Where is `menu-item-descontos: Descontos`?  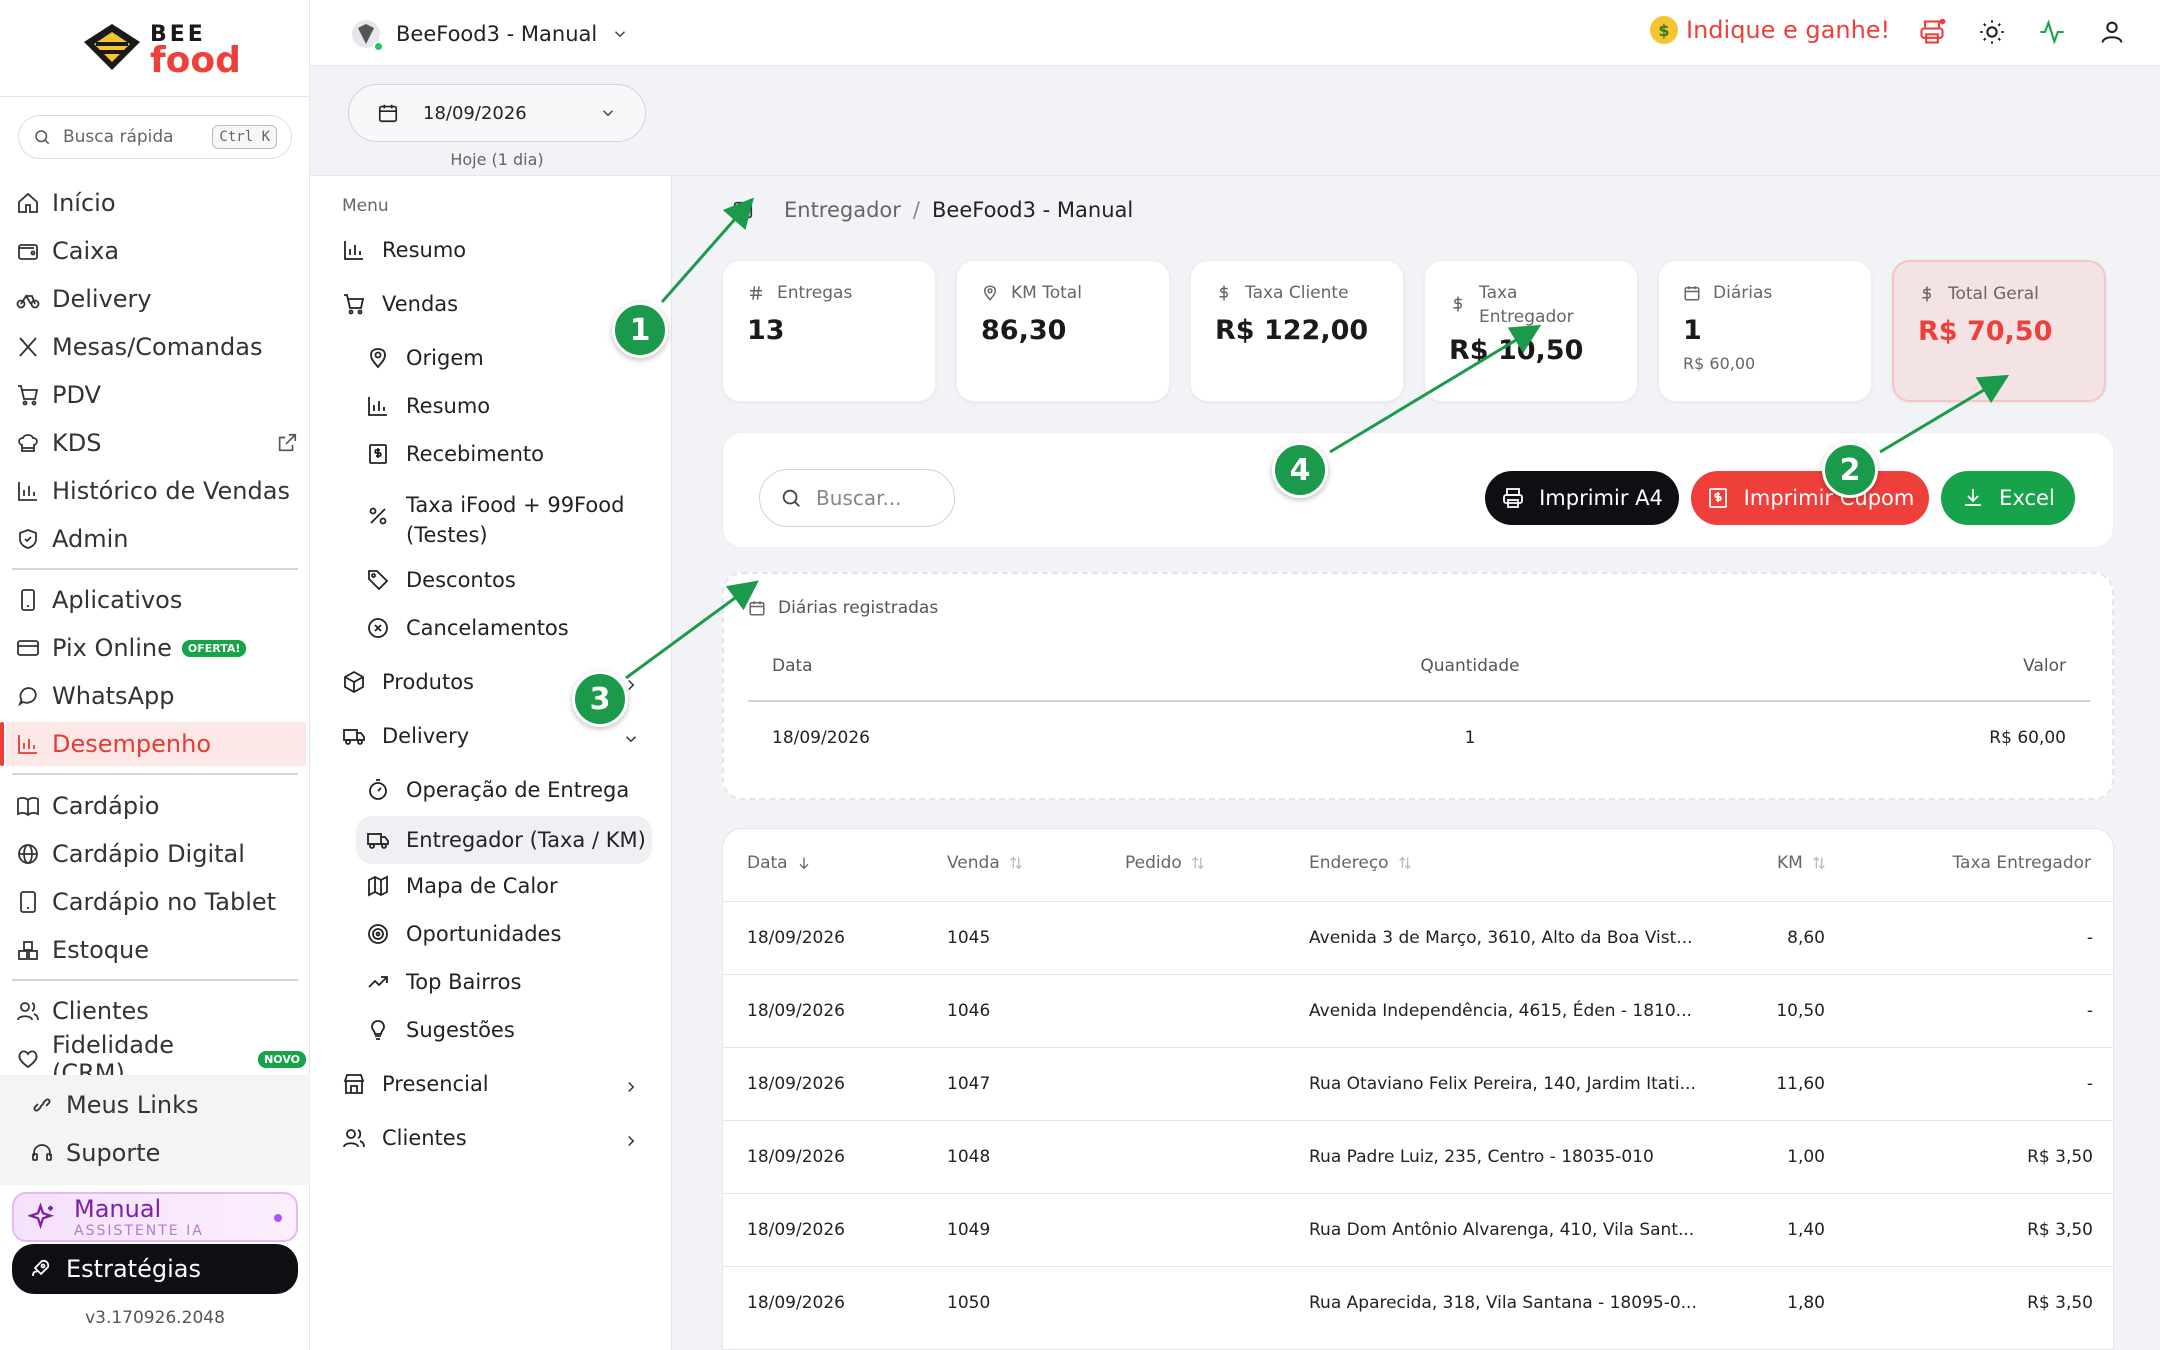
menu-item-descontos: Descontos is located at coordinates (441, 580).